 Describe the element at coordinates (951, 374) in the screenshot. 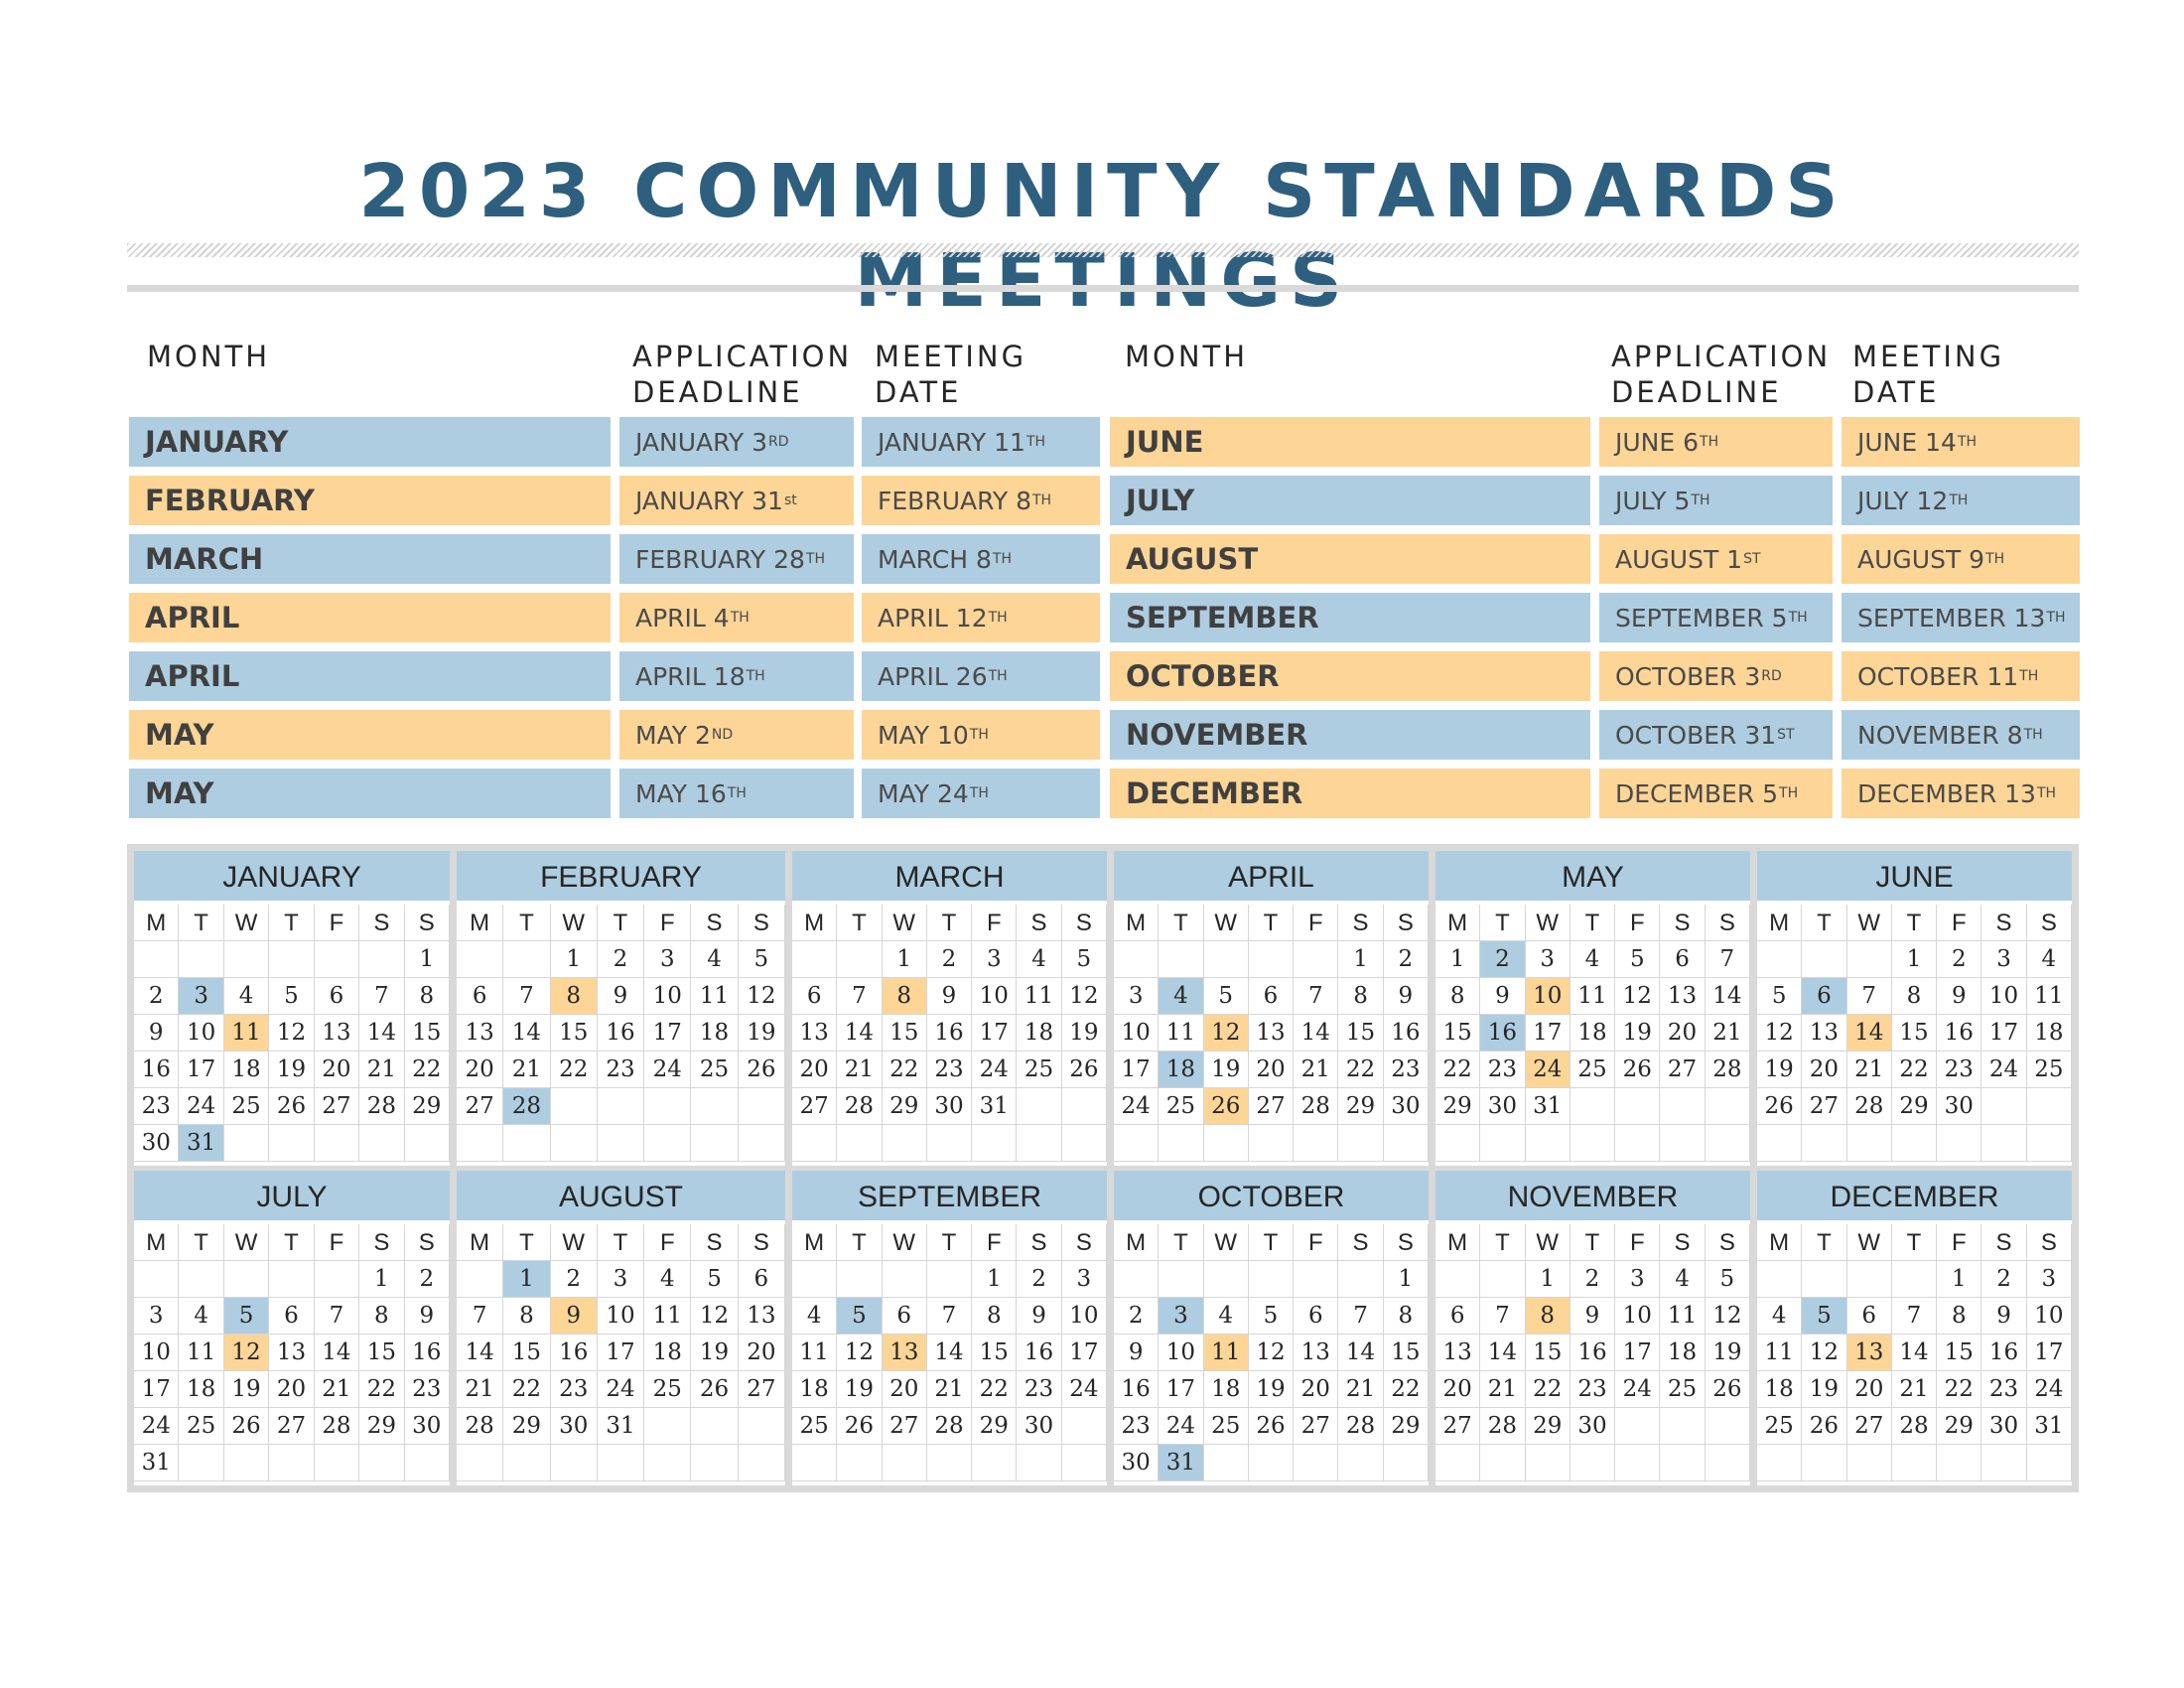

I see `header-meeting-left: MEETING DATE` at that location.